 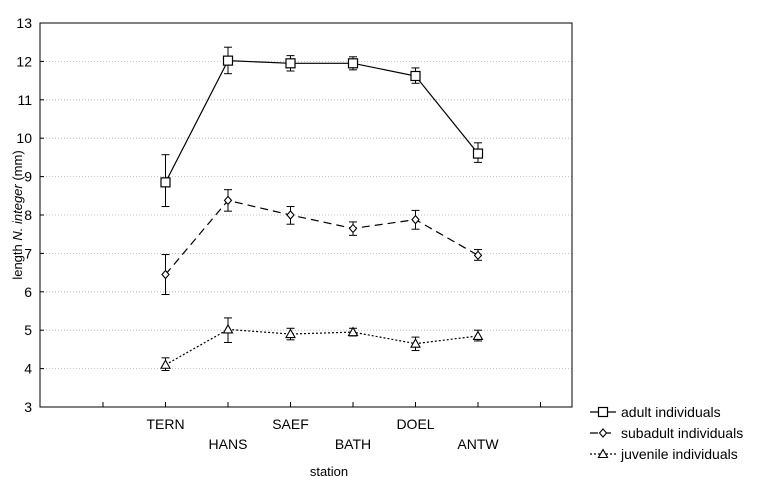 I want to click on y-tick-label-8: 8, so click(x=28, y=215).